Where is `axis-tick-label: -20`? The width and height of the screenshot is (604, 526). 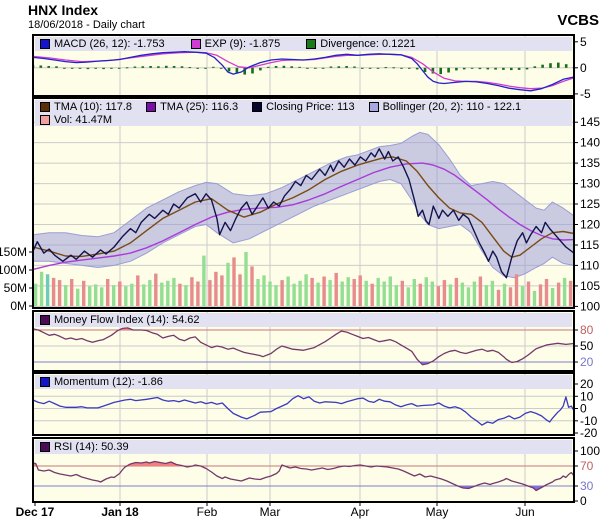
axis-tick-label: -20 is located at coordinates (589, 433).